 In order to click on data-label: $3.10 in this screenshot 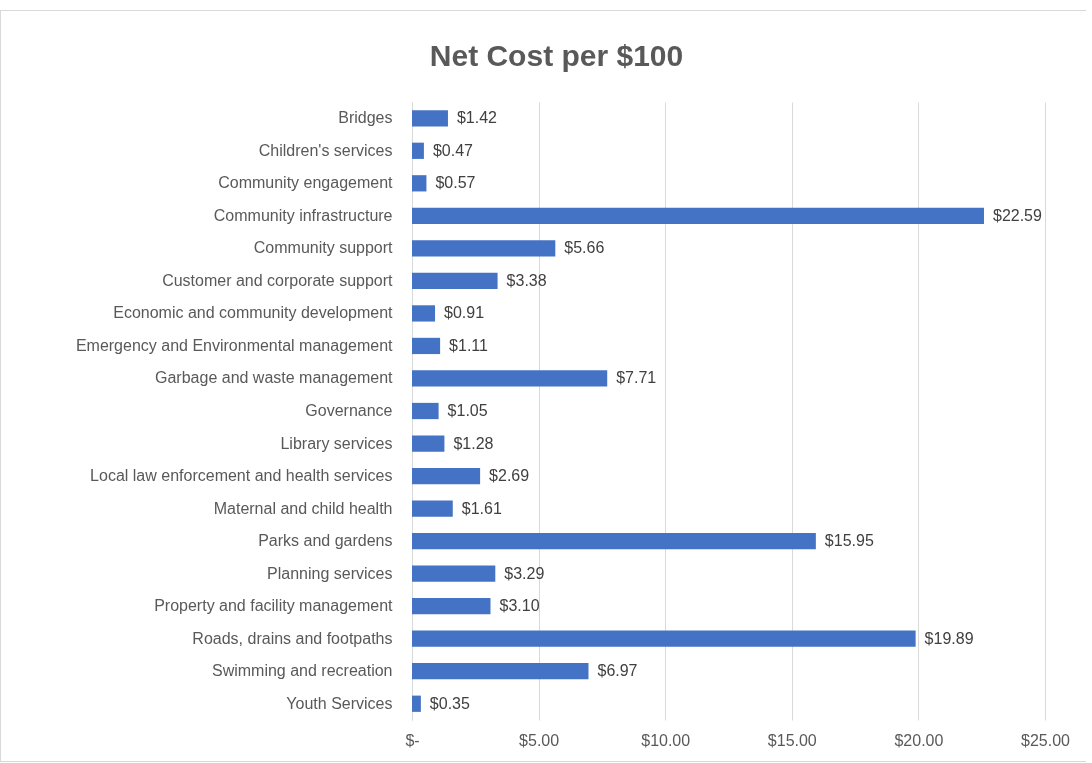, I will do `click(519, 606)`.